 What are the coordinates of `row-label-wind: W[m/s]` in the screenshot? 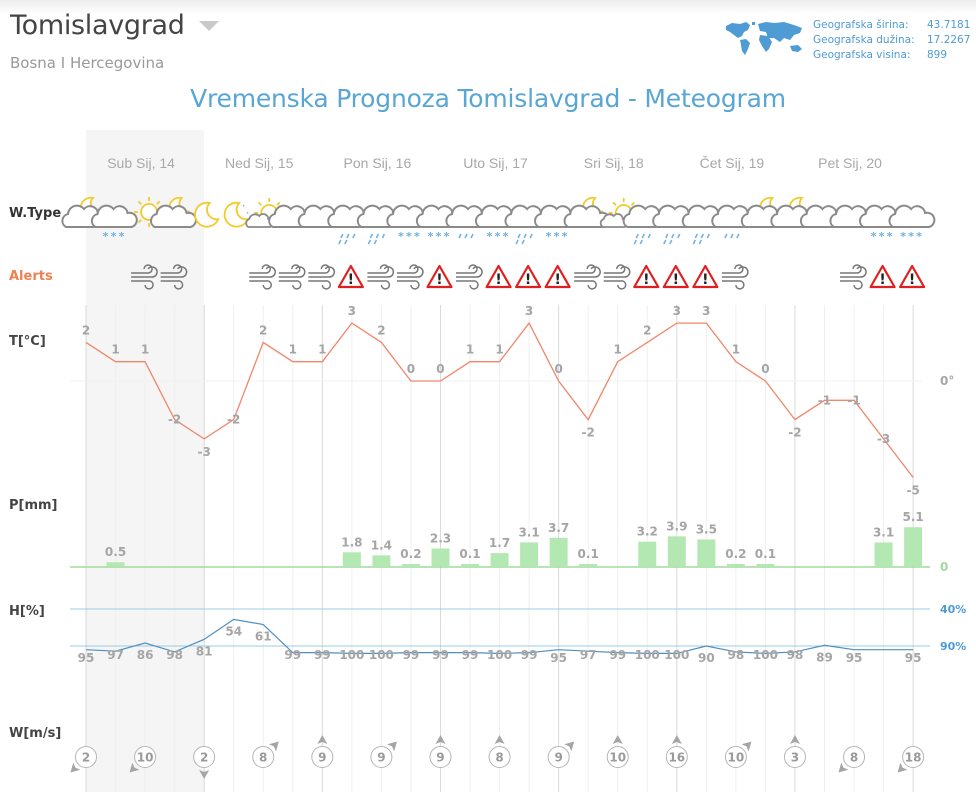 It's located at (35, 733).